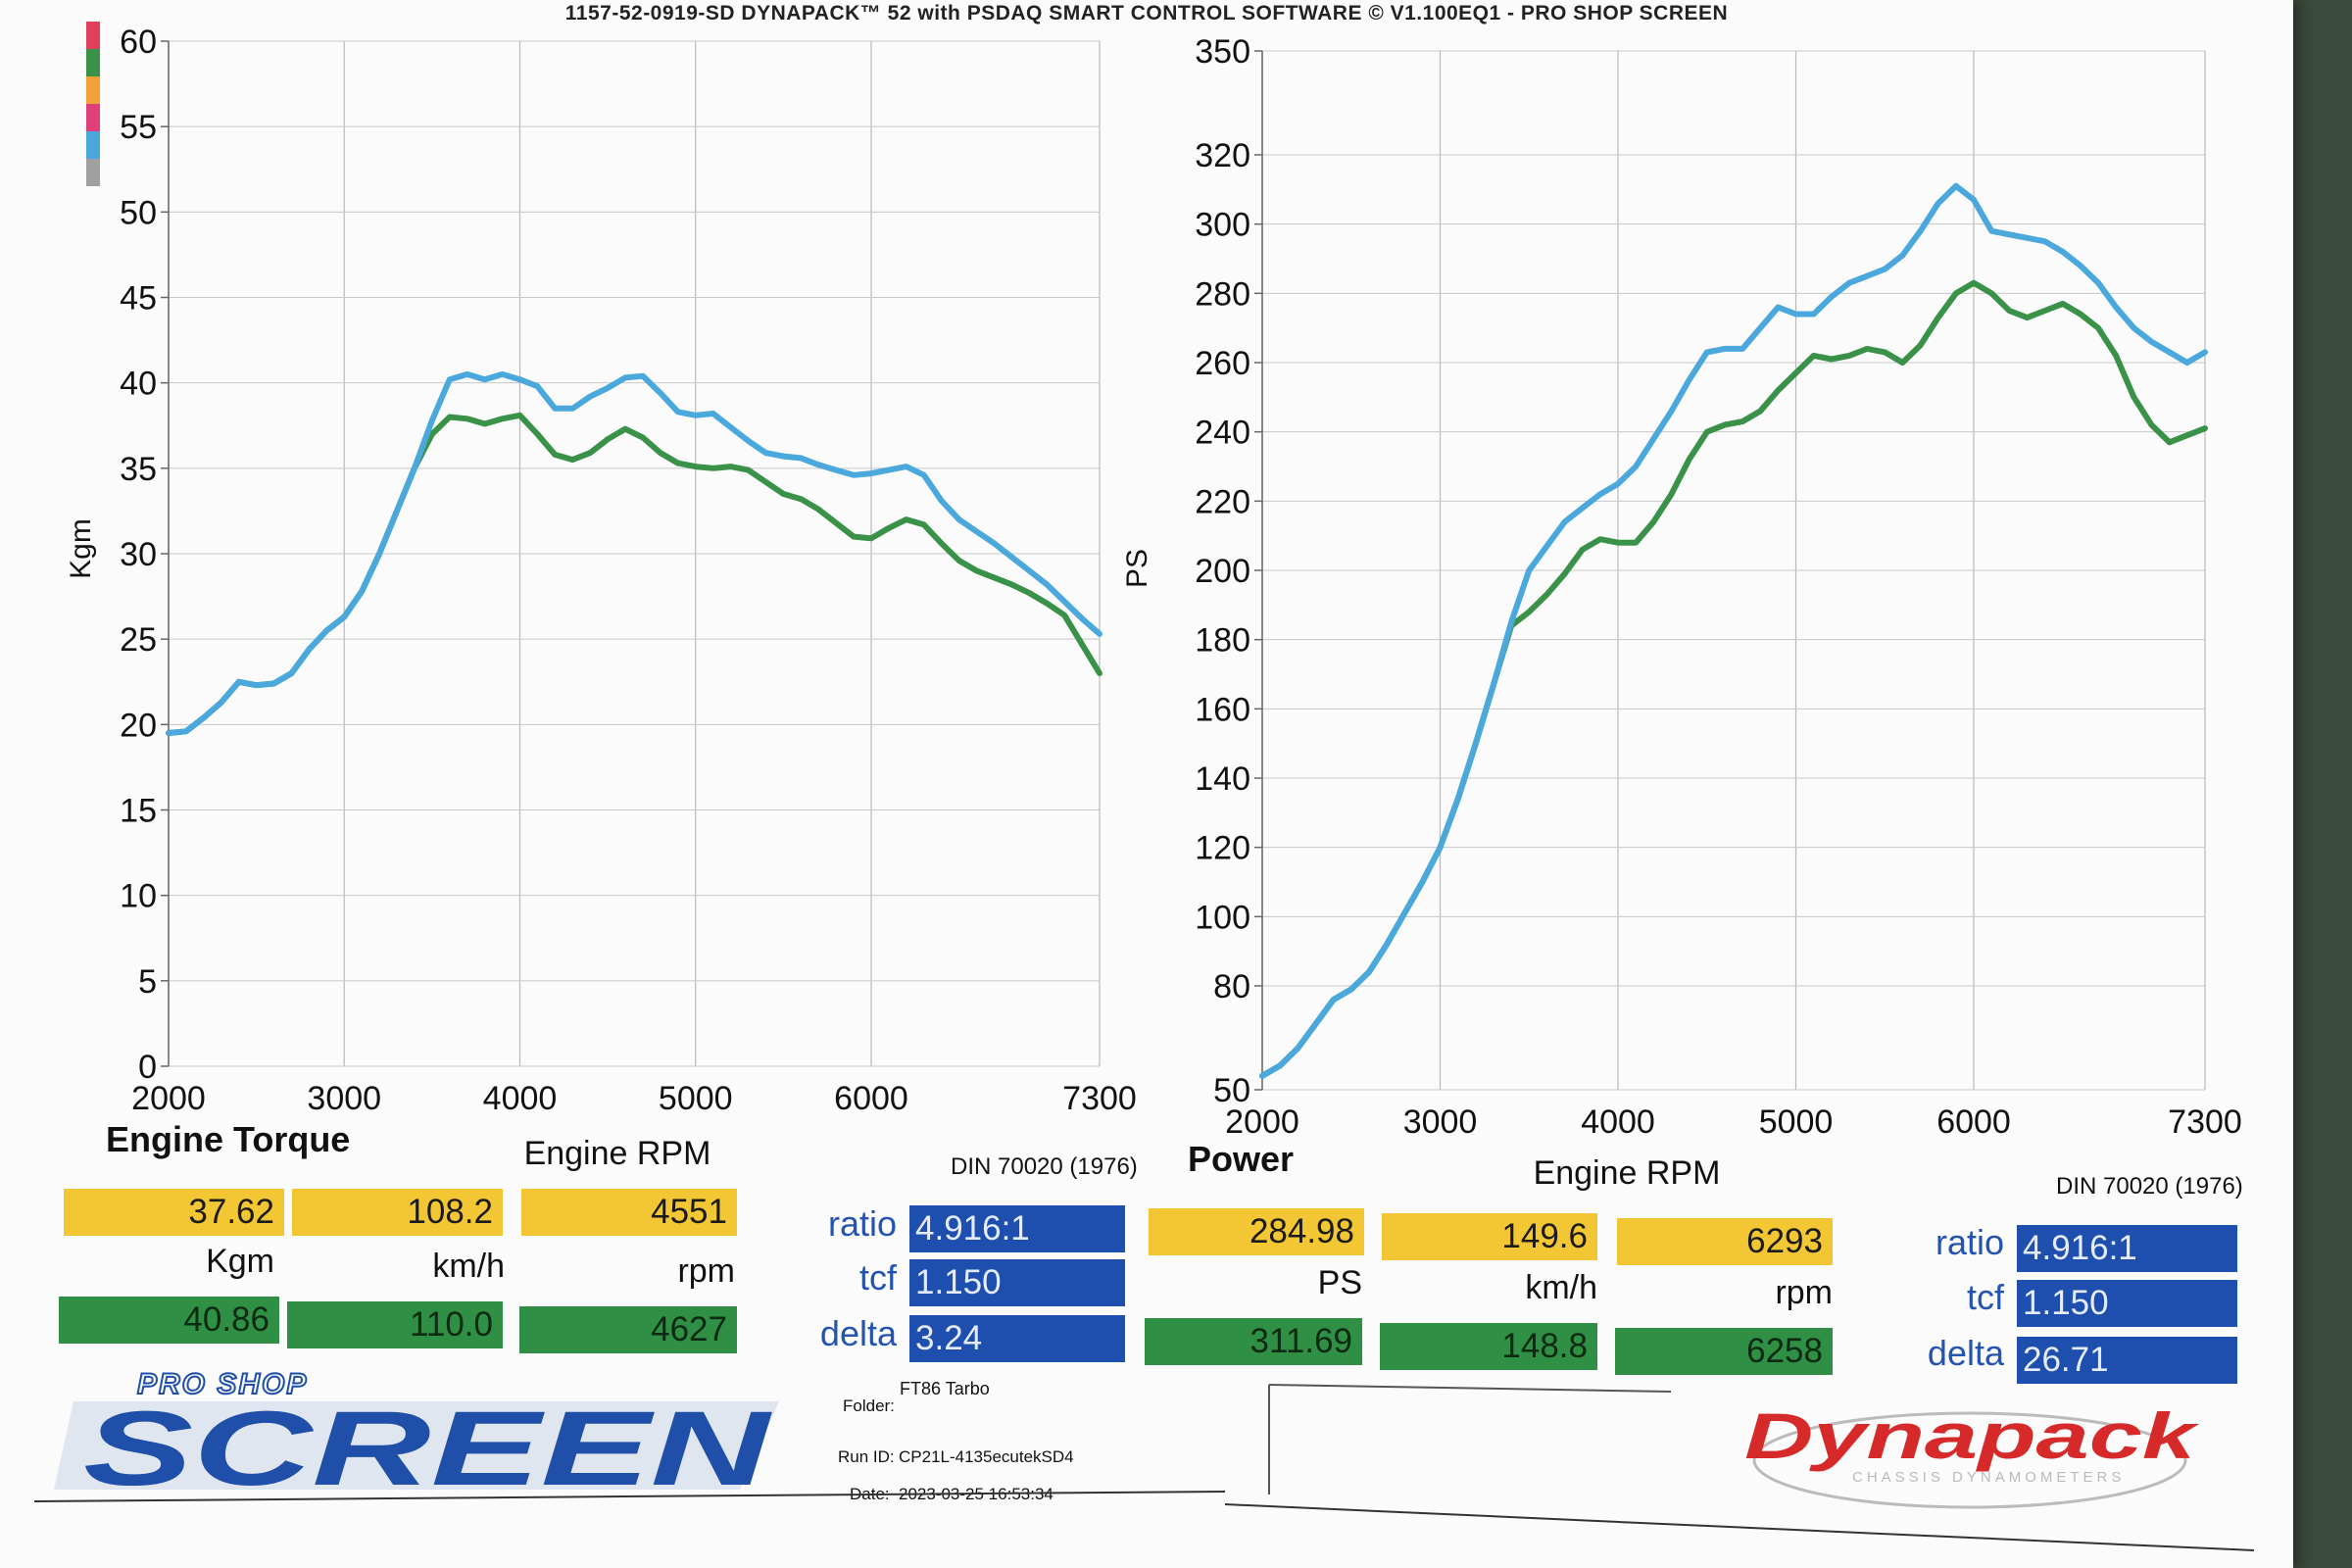 Image resolution: width=2352 pixels, height=1568 pixels. Describe the element at coordinates (2127, 1360) in the screenshot. I see `right-delta-value: 26.71` at that location.